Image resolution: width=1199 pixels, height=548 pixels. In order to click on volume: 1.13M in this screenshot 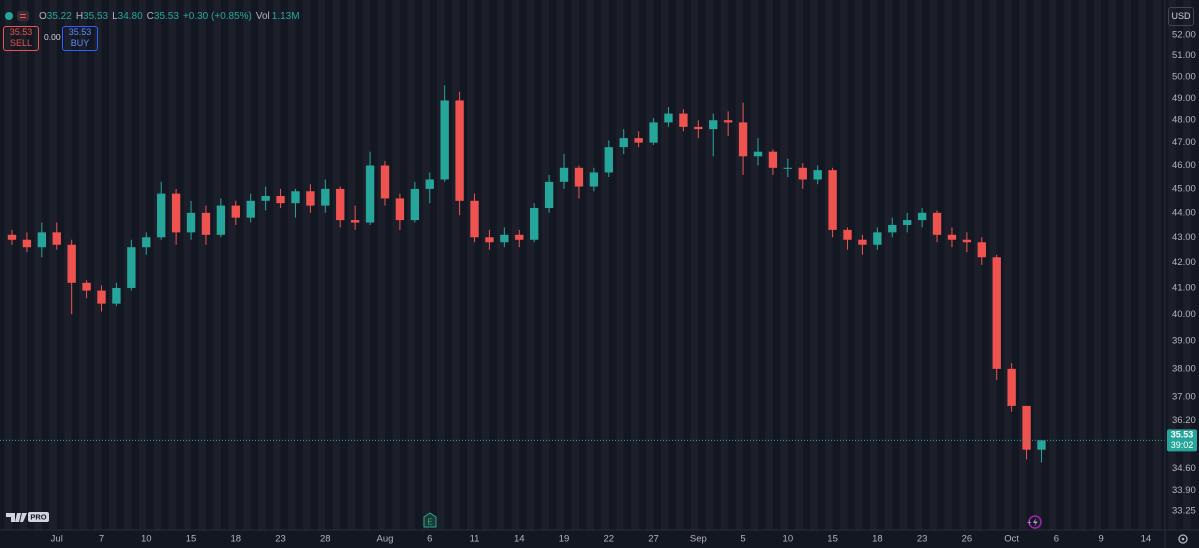, I will do `click(285, 16)`.